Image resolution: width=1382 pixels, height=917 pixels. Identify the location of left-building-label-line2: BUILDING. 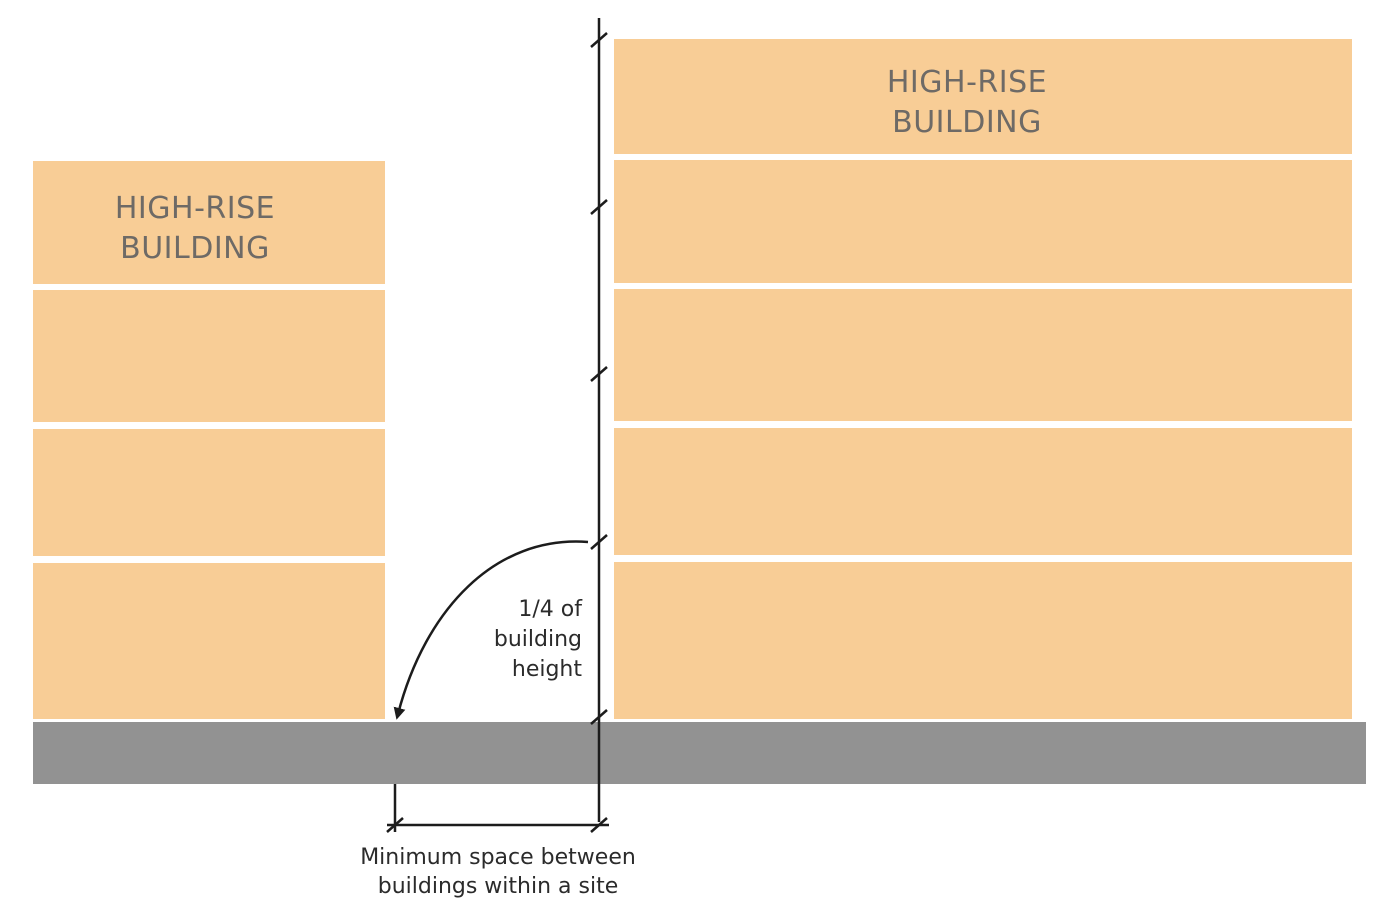
(195, 248).